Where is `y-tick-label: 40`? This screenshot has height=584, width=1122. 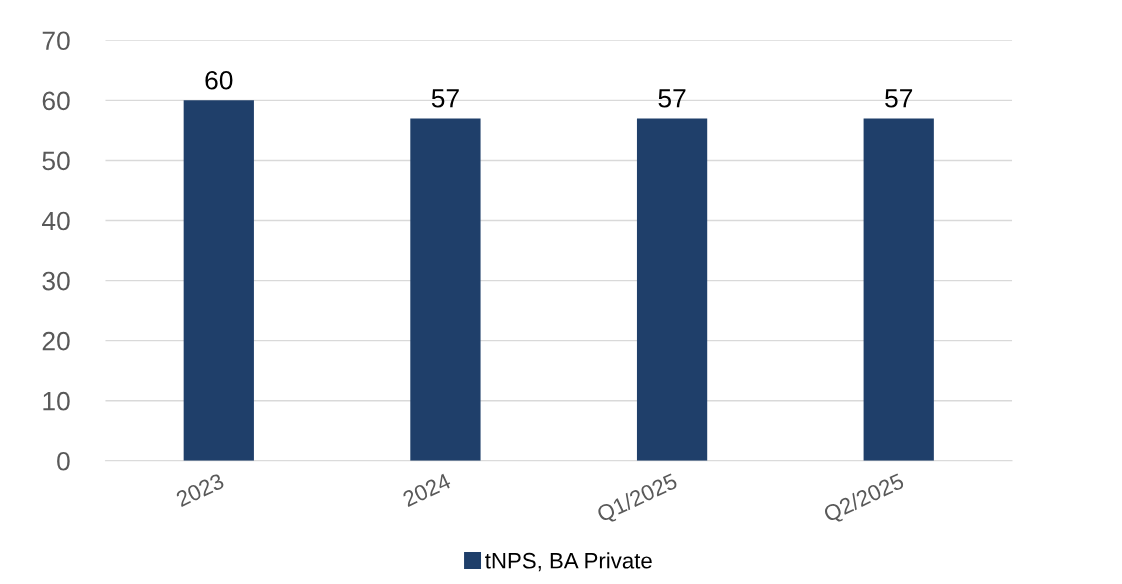 y-tick-label: 40 is located at coordinates (56, 221).